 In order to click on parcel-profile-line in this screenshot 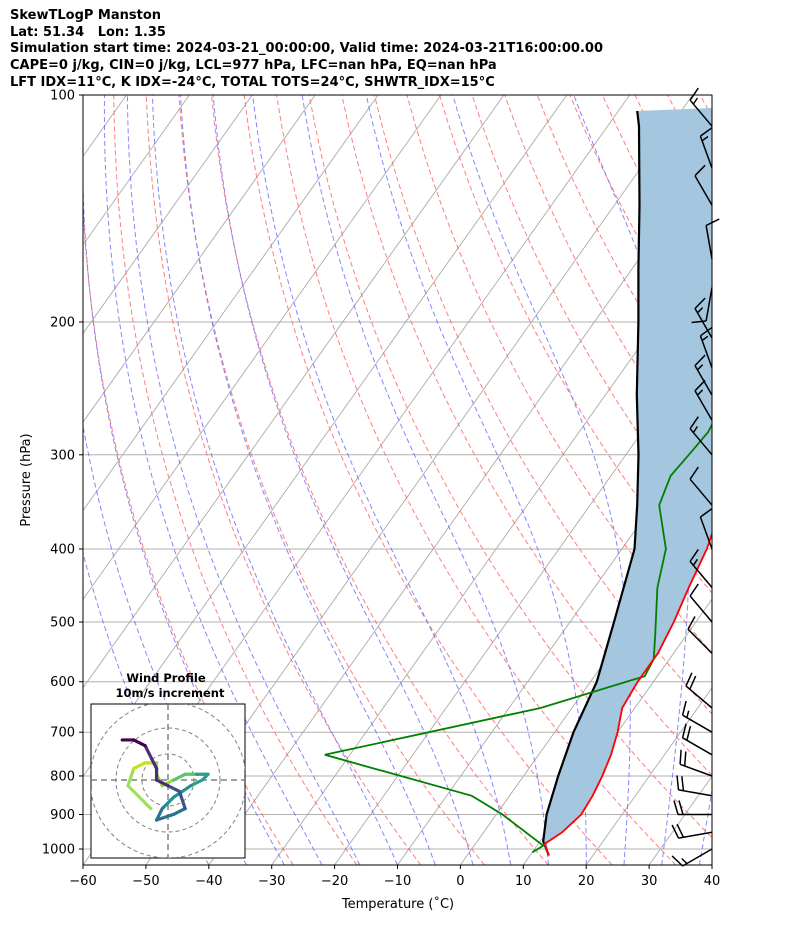, I will do `click(591, 483)`.